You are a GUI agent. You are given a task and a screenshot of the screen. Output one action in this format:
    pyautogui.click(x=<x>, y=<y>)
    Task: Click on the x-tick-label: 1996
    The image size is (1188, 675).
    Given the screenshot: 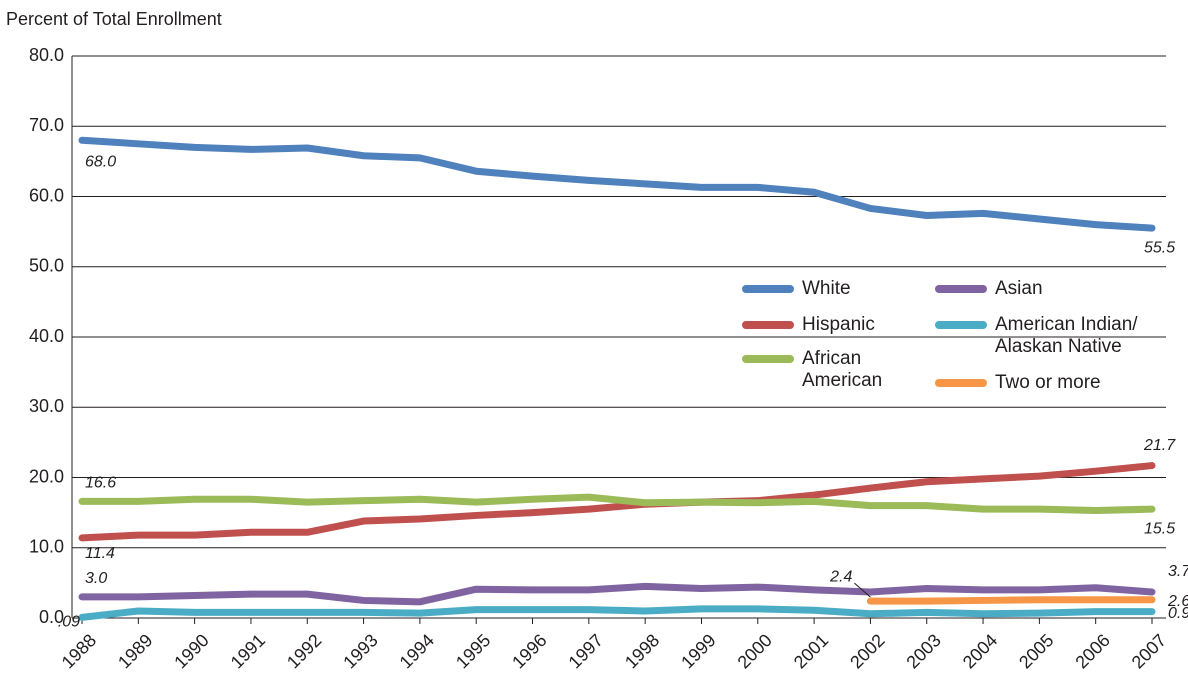 What is the action you would take?
    pyautogui.click(x=529, y=651)
    